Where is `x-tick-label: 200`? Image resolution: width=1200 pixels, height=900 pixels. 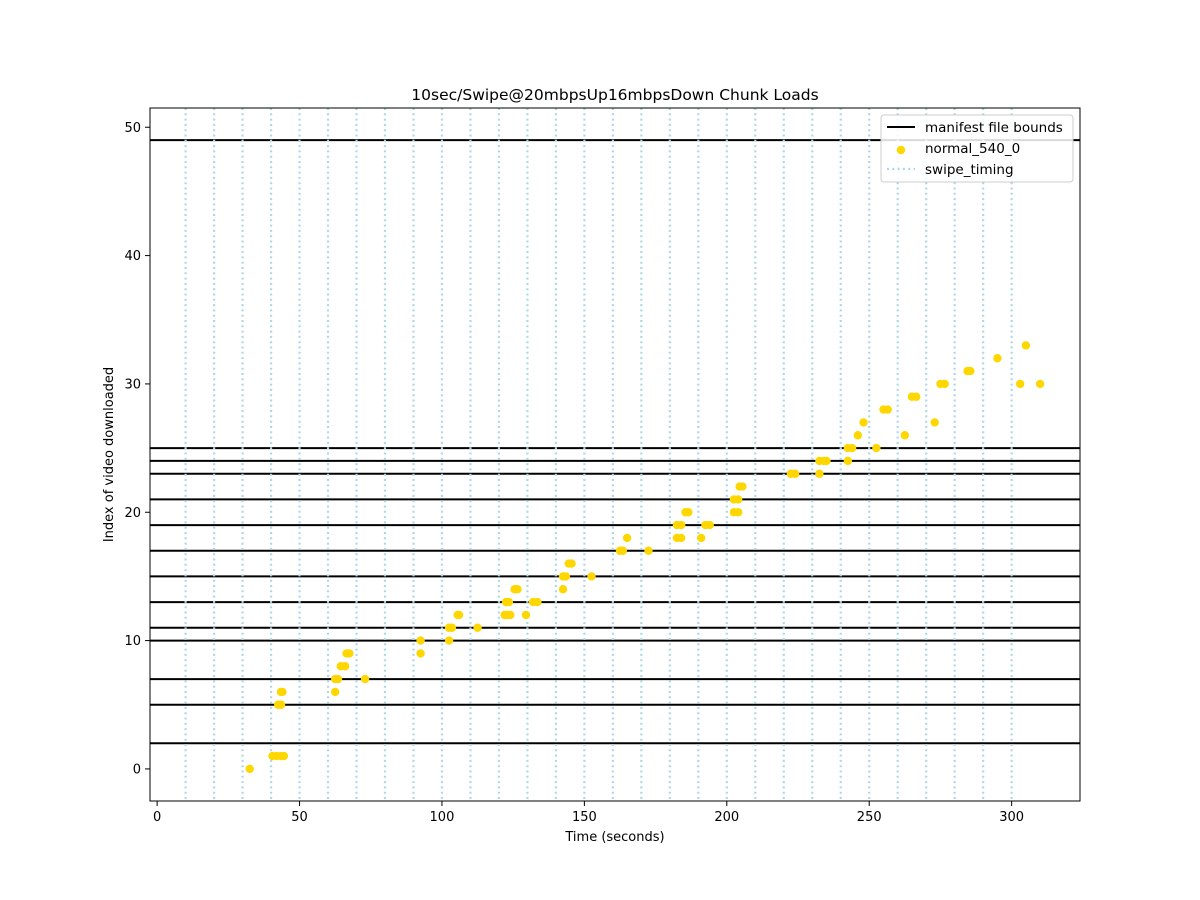
x-tick-label: 200 is located at coordinates (726, 817).